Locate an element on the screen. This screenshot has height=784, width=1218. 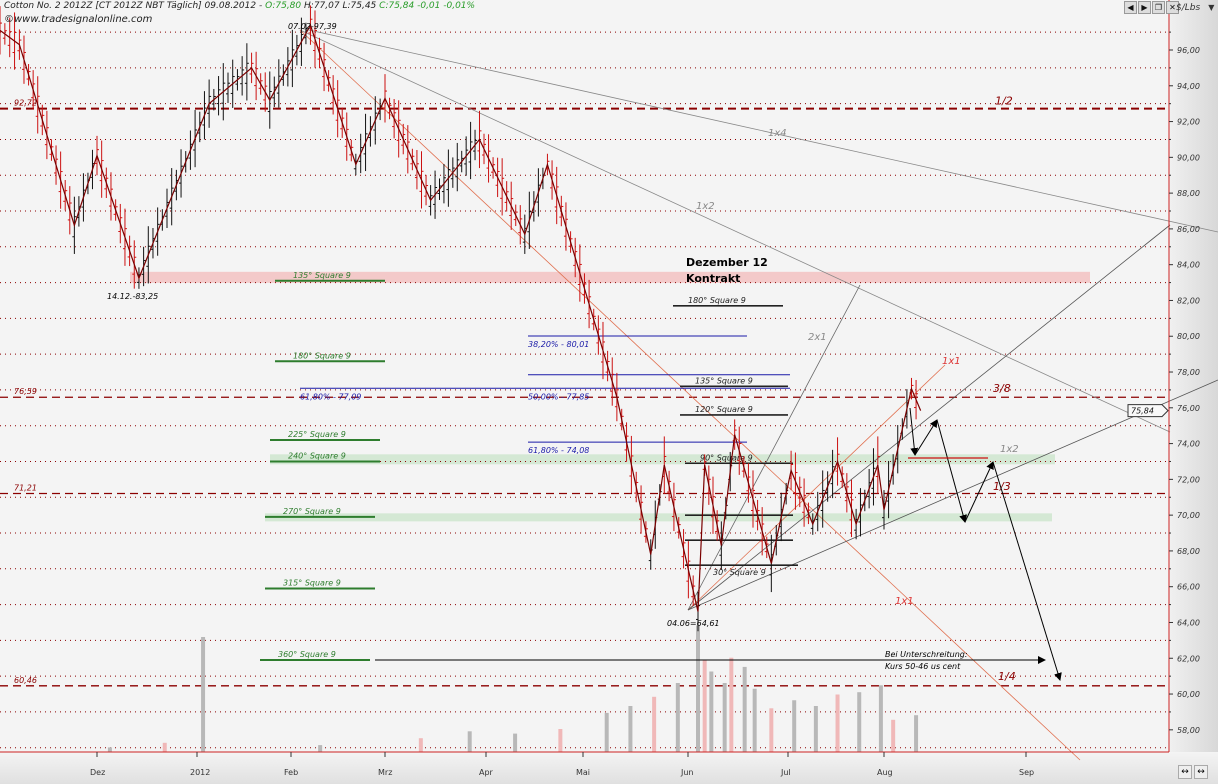
y-tick-label: 68,00 is located at coordinates (1188, 551).